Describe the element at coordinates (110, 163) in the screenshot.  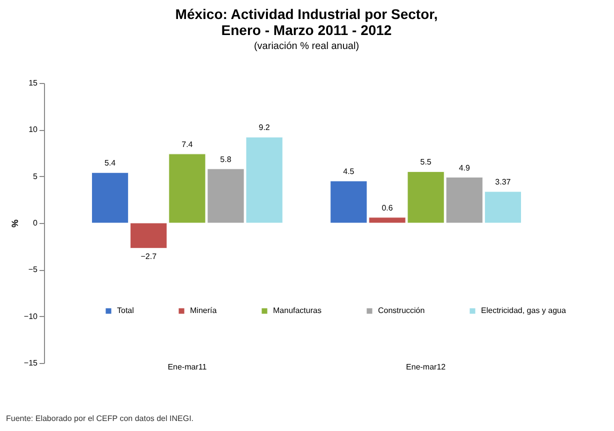
I see `data-label: 5.4` at that location.